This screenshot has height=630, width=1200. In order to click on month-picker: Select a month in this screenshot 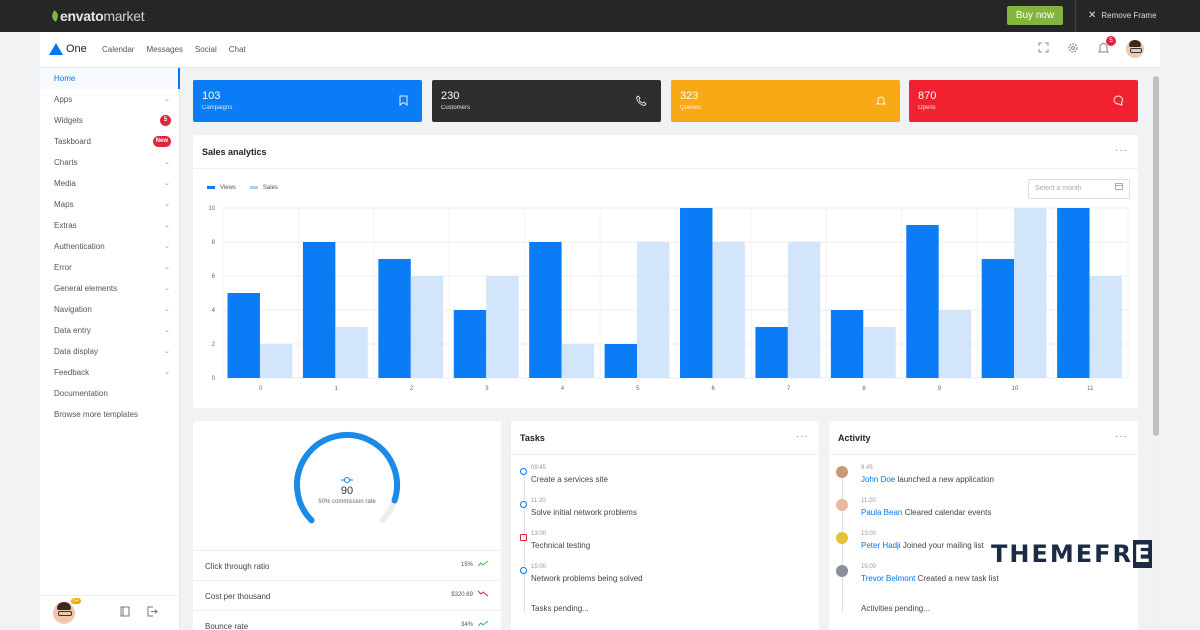, I will do `click(1079, 189)`.